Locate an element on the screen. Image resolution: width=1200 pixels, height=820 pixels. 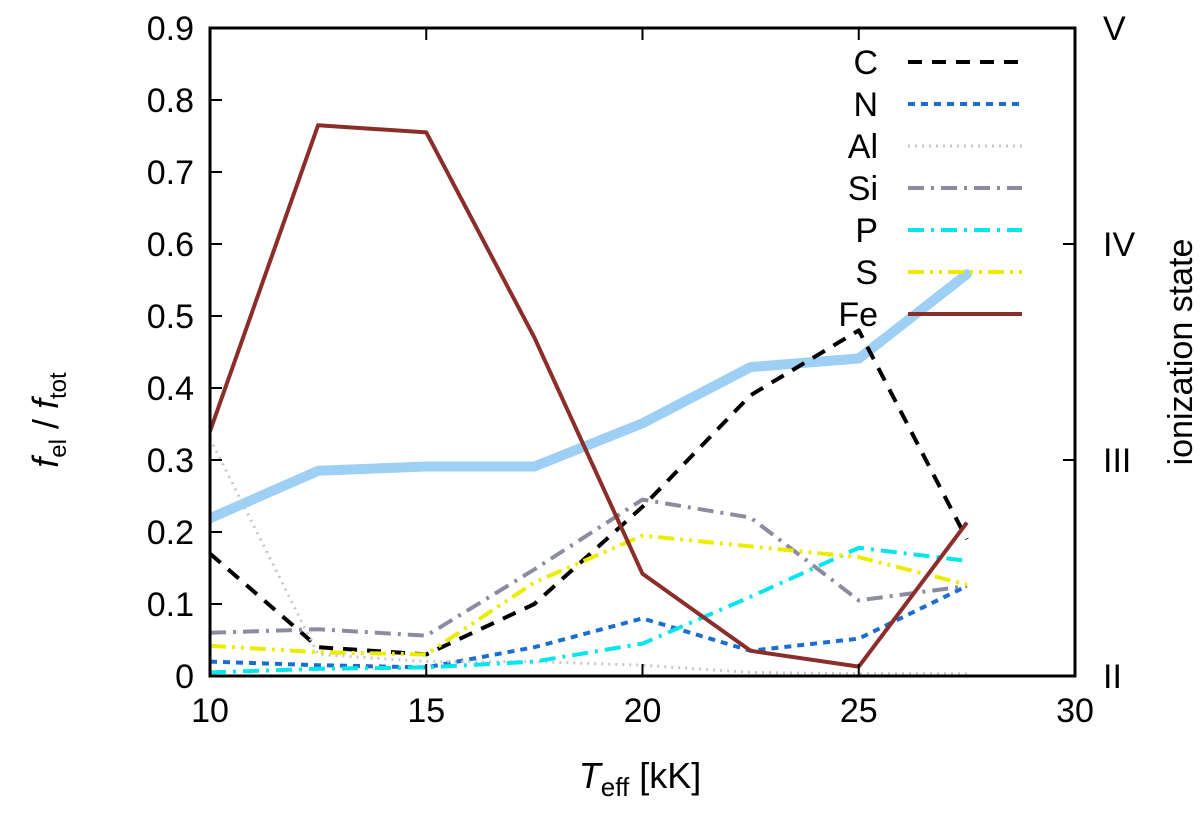
x-tick-label: 15 is located at coordinates (426, 711).